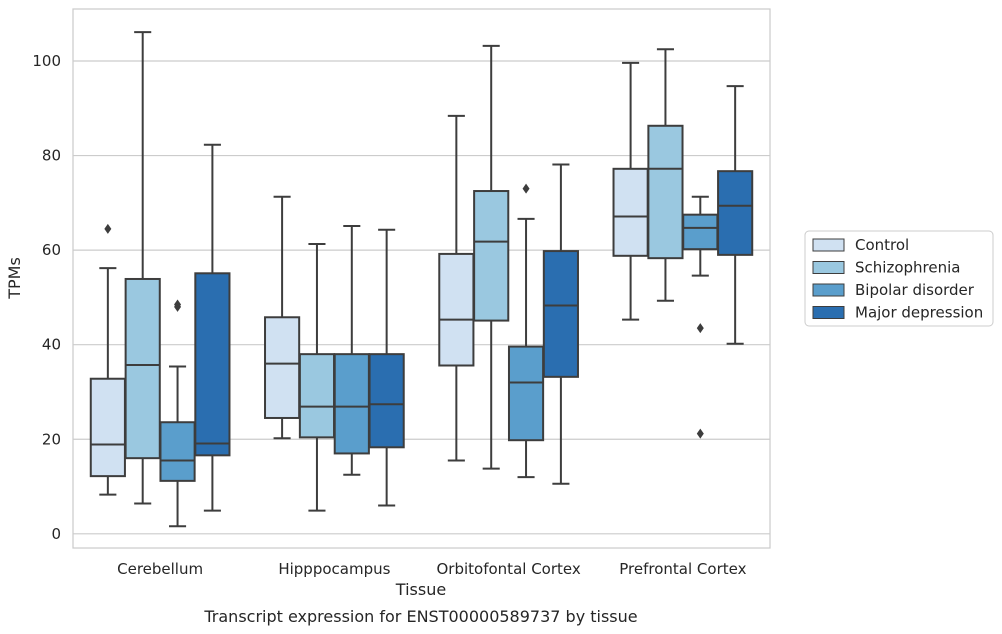 Image resolution: width=1002 pixels, height=634 pixels. Describe the element at coordinates (46, 297) in the screenshot. I see `y-tick-labels: 0 20 40 60 80 100` at that location.